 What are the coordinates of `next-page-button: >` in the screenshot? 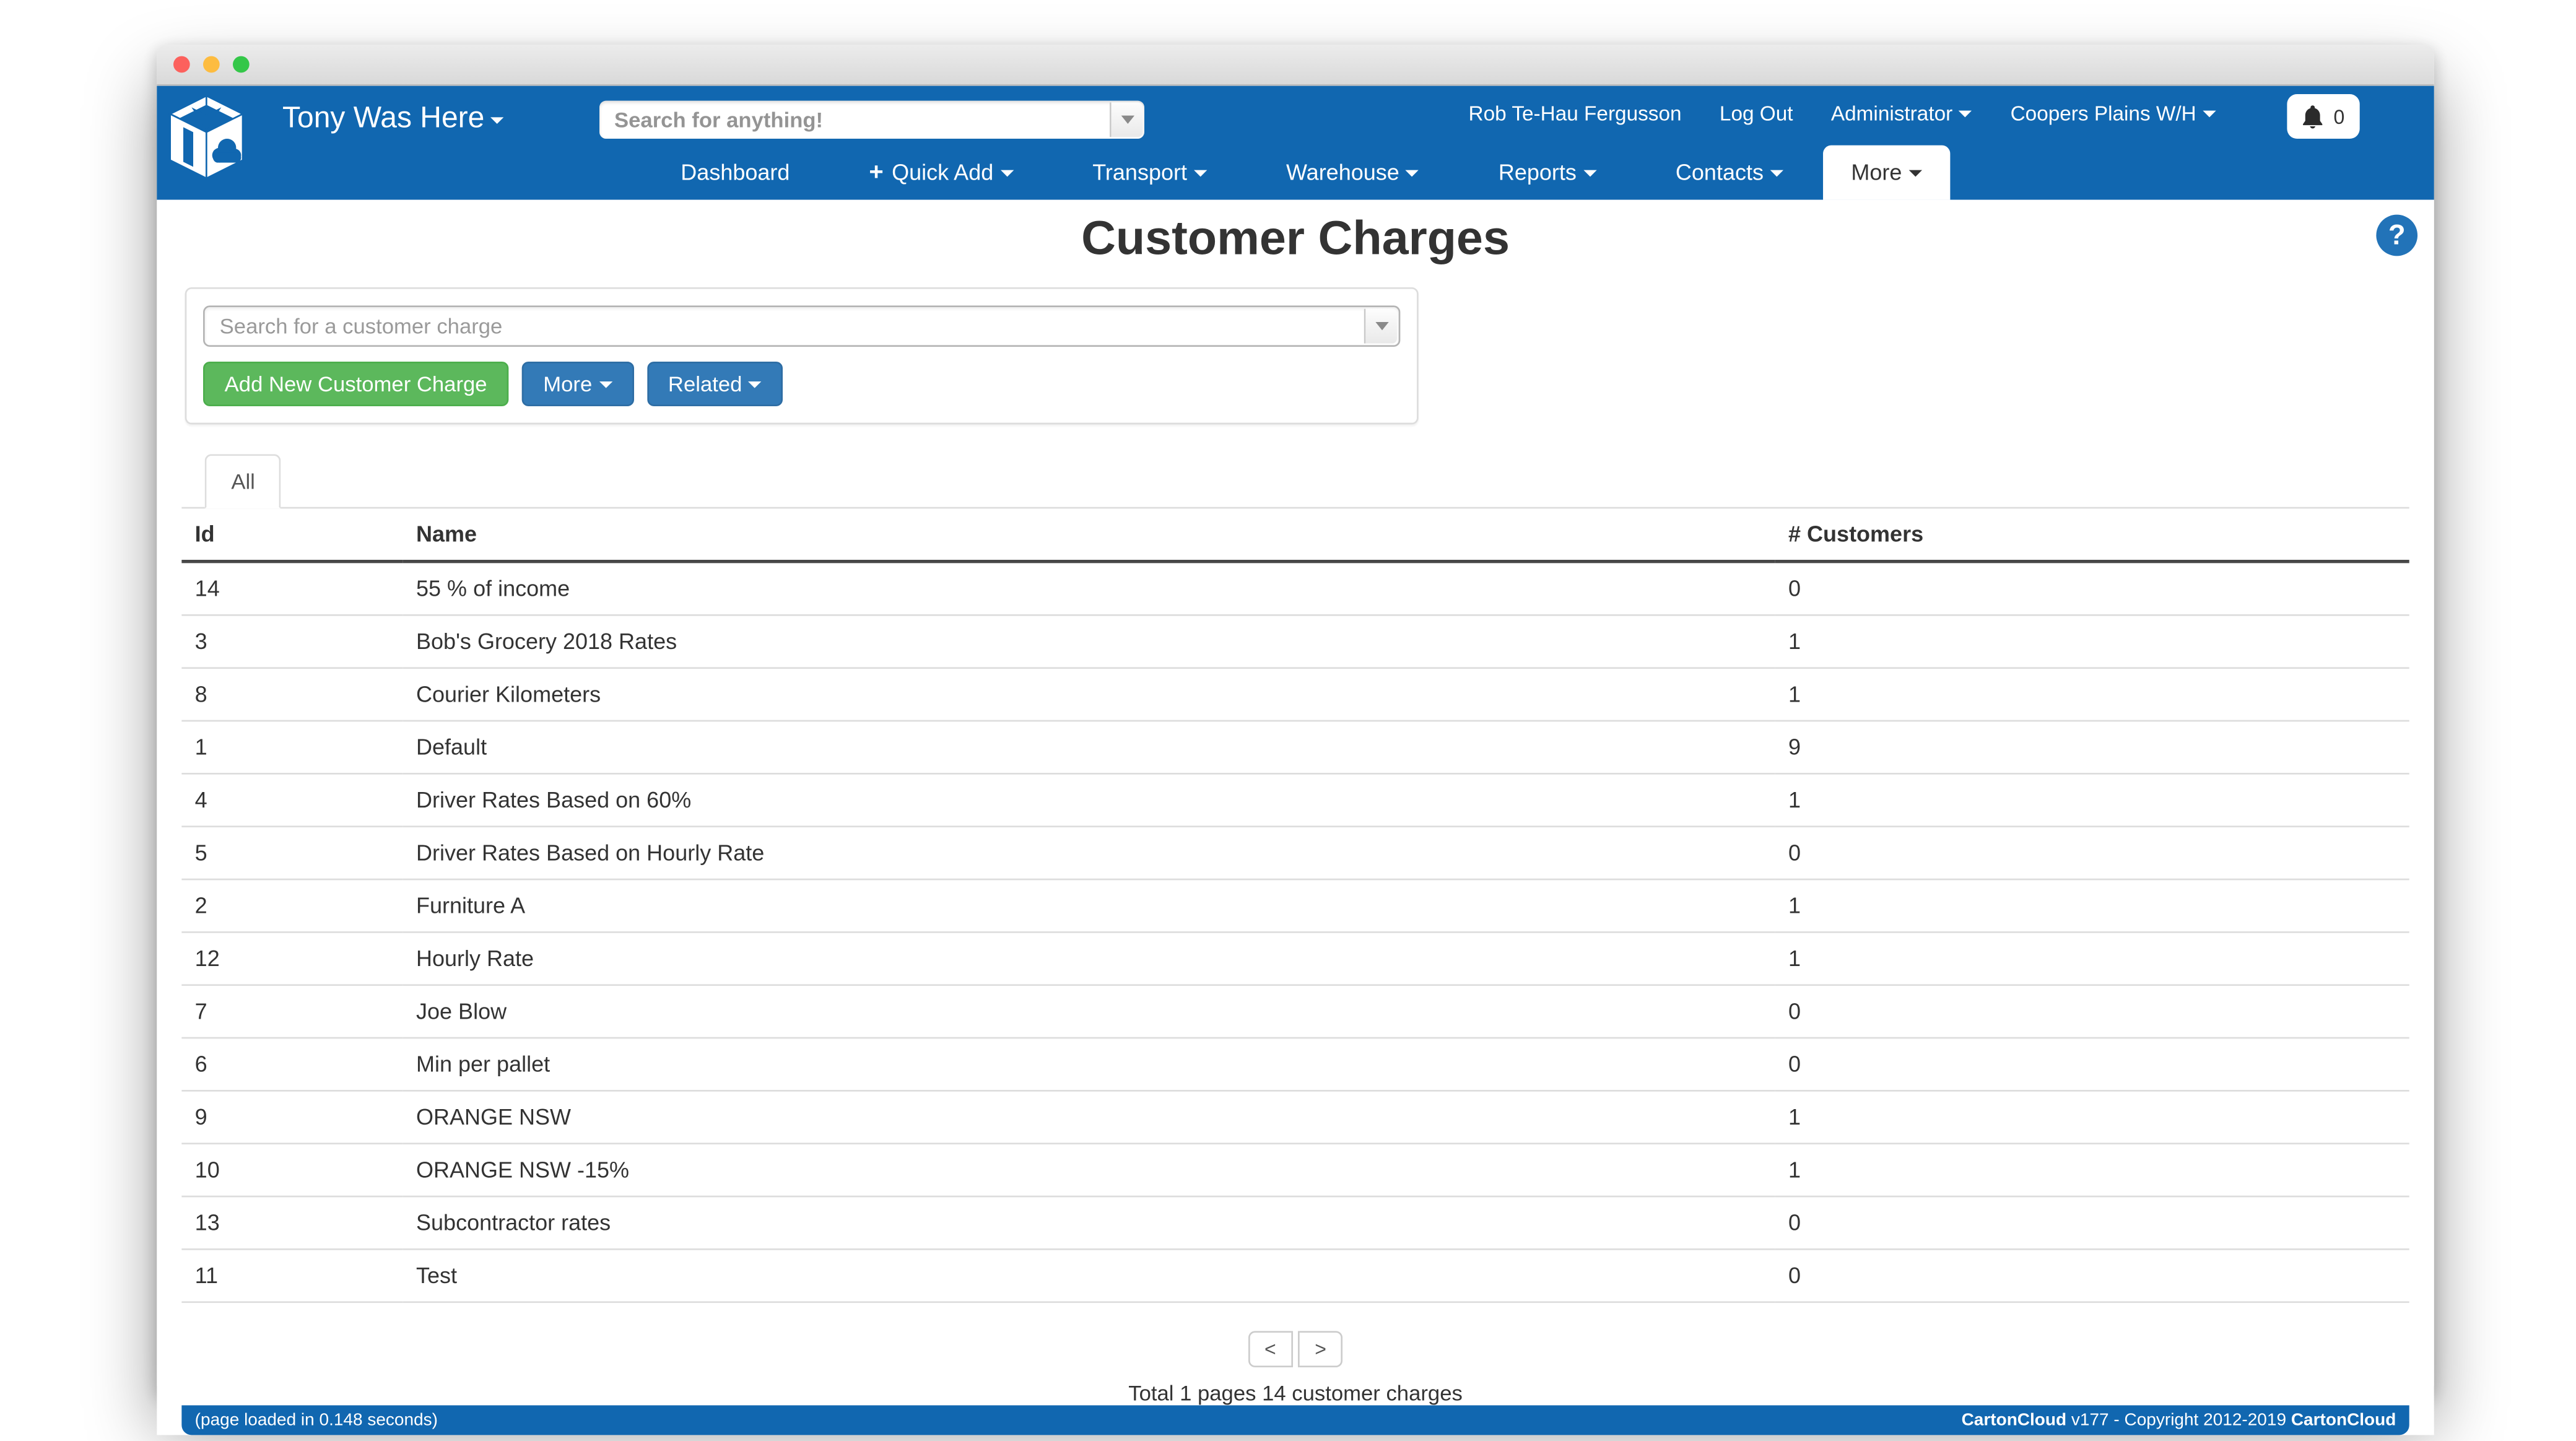 It's located at (1320, 1350).